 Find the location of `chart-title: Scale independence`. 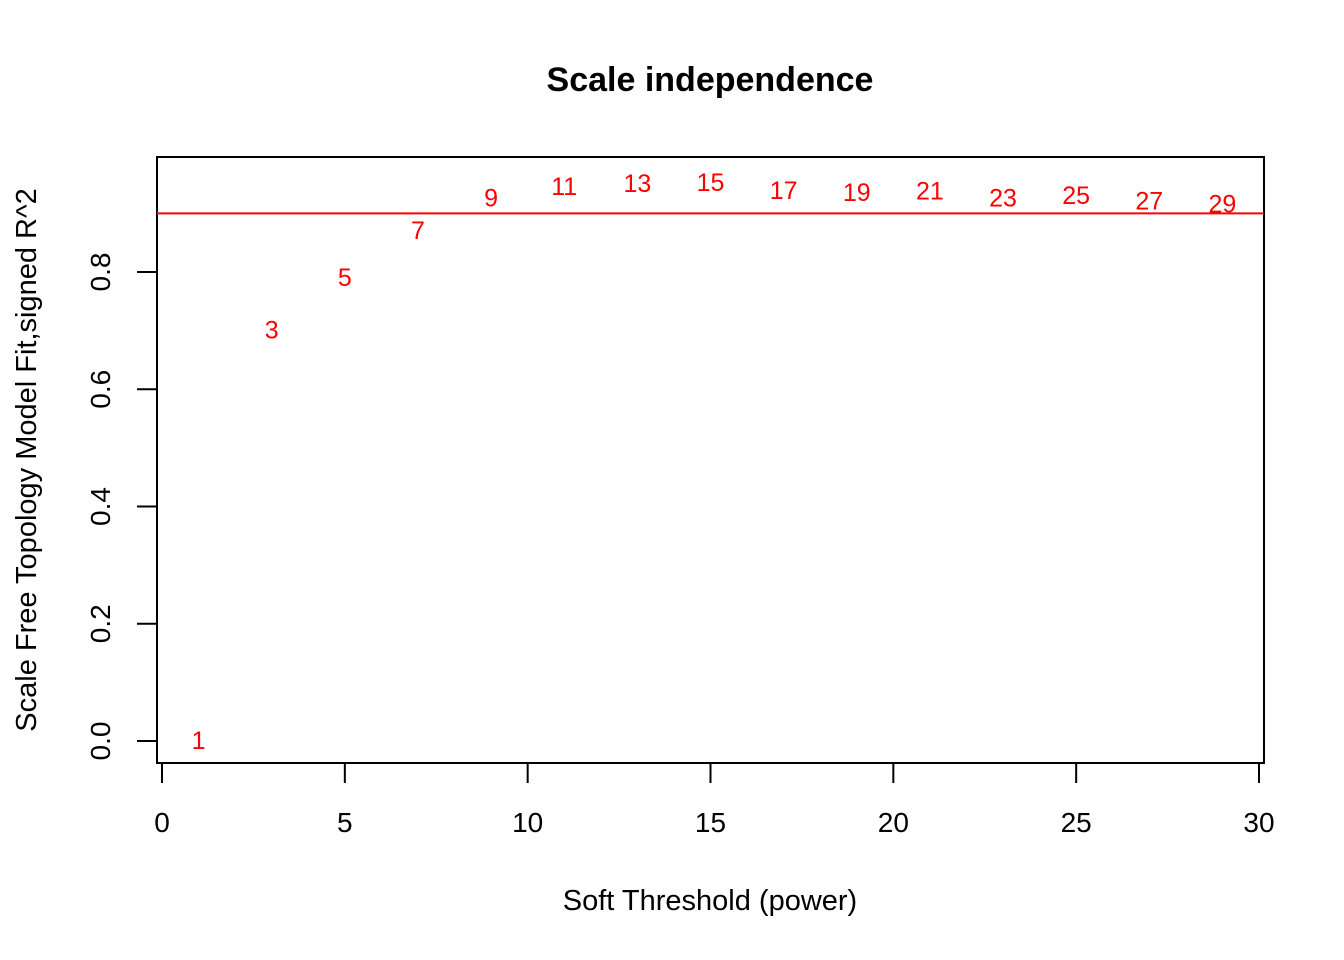

chart-title: Scale independence is located at coordinates (710, 80).